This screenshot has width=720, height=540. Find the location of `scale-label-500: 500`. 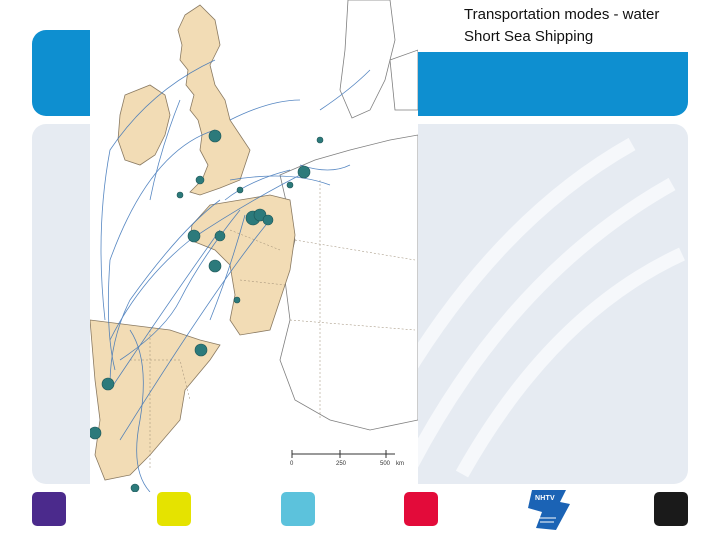

scale-label-500: 500 is located at coordinates (385, 464).